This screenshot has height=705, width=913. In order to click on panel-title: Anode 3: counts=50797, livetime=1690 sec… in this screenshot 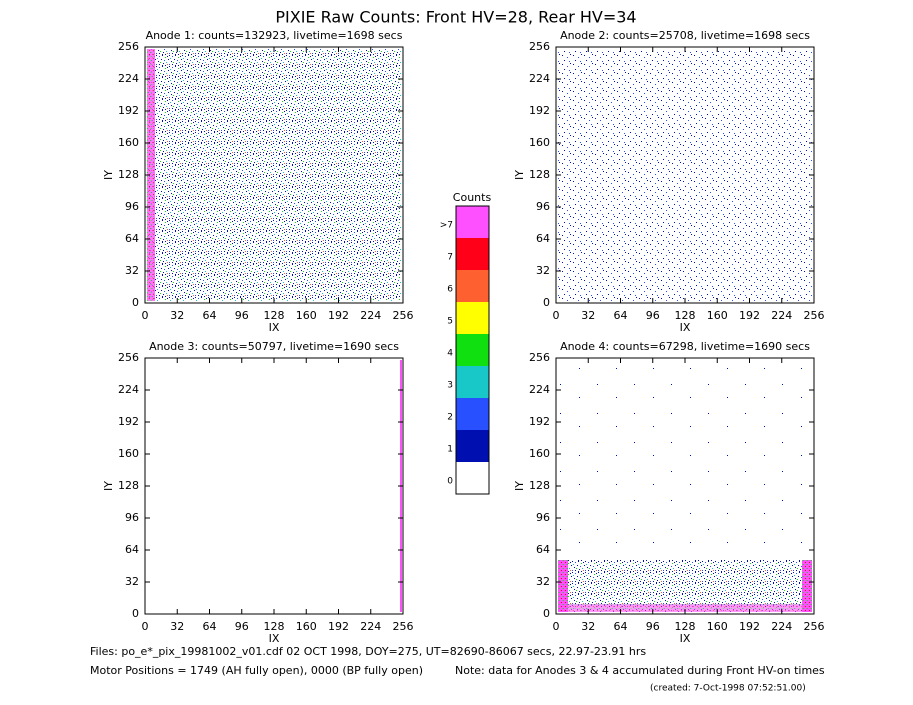, I will do `click(274, 346)`.